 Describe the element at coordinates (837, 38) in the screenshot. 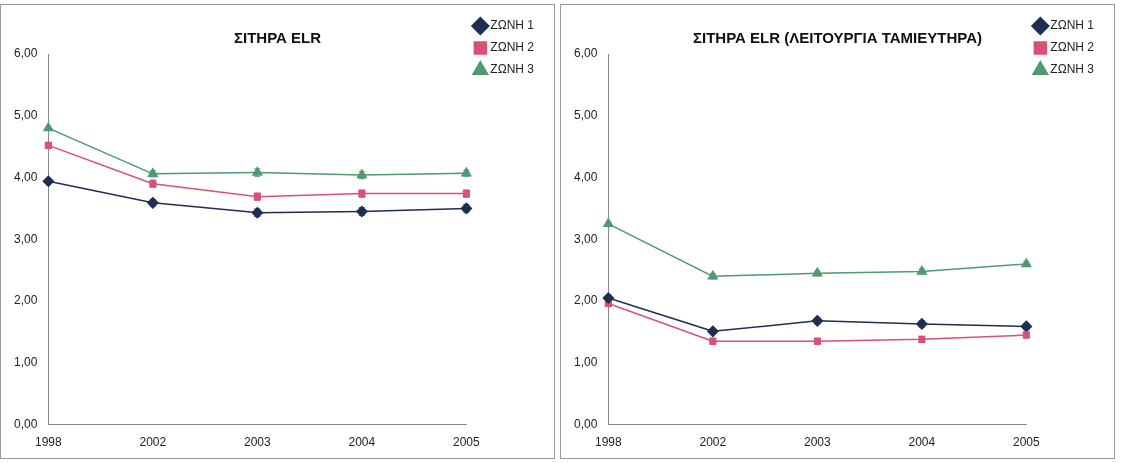

I see `chart-title: ΣΙΤΗΡΑ ELR (ΛΕΙΤΟΥΡΓΙΑ ΤΑΜΙΕΥΤΗΡΑ)` at that location.